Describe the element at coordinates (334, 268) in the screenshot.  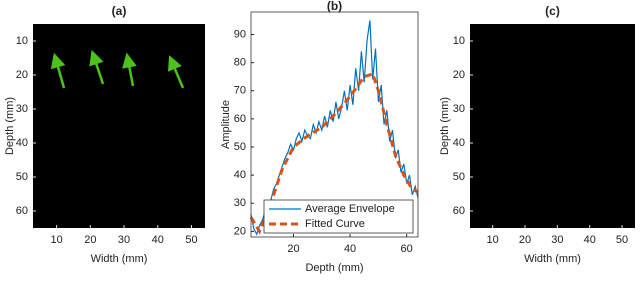
I see `x-axis-label: Depth (mm)` at that location.